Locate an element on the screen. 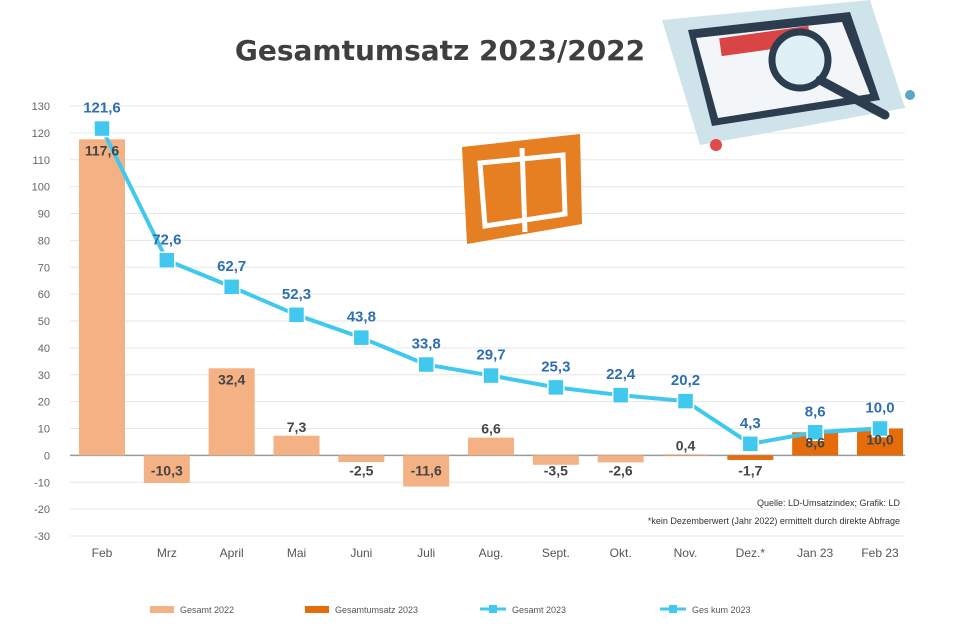 The width and height of the screenshot is (960, 635). y-tick-label: 80 is located at coordinates (44, 241).